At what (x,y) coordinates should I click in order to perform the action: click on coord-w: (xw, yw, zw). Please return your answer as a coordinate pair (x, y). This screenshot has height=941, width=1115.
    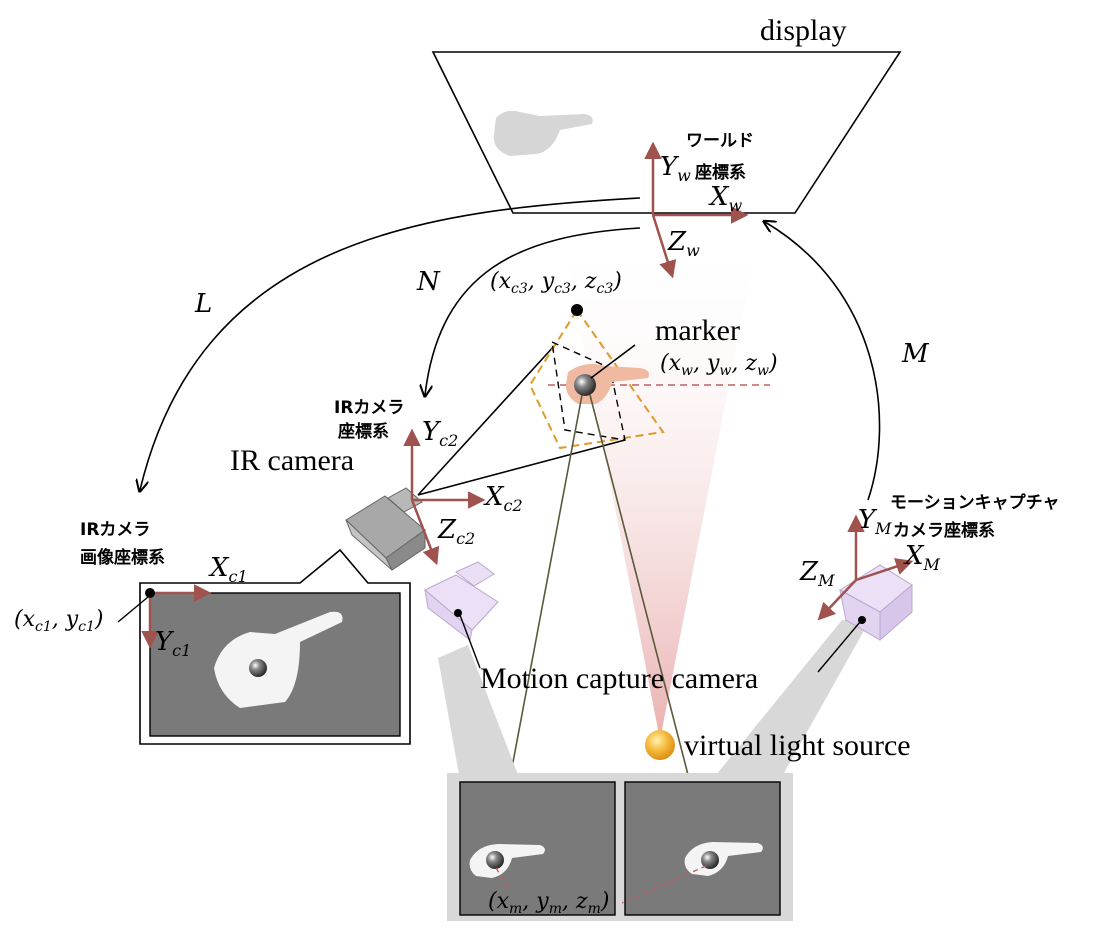
    Looking at the image, I should click on (719, 365).